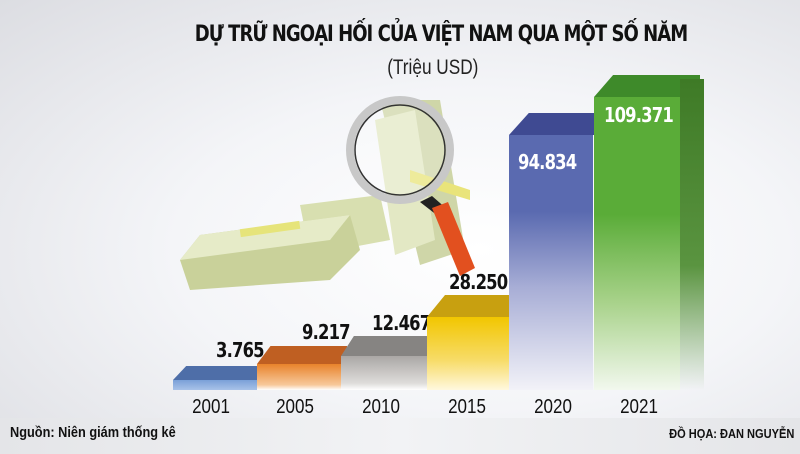 This screenshot has height=454, width=800. What do you see at coordinates (547, 162) in the screenshot?
I see `bar-value-2020: 94.834` at bounding box center [547, 162].